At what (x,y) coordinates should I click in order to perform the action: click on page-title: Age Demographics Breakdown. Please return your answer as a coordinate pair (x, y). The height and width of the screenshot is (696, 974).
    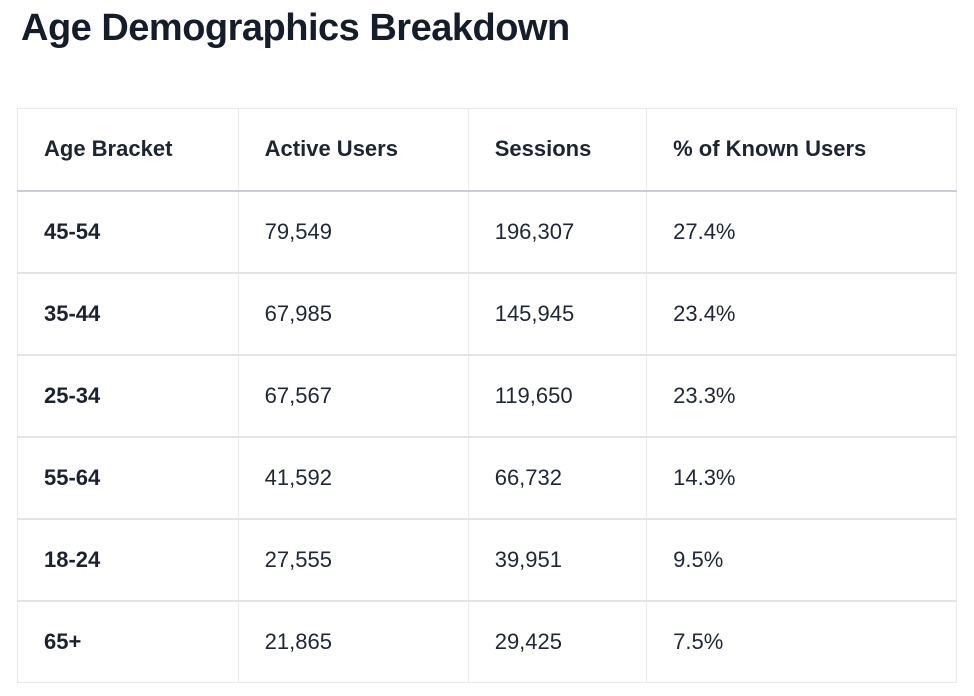
    Looking at the image, I should click on (295, 28).